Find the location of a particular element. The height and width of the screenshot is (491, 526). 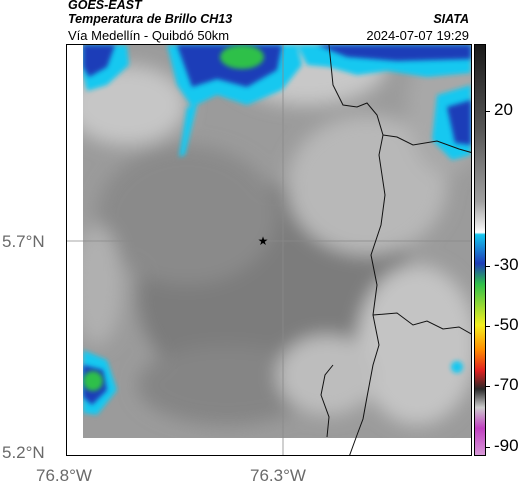

colorbar-label-neg30: -30 is located at coordinates (506, 264).